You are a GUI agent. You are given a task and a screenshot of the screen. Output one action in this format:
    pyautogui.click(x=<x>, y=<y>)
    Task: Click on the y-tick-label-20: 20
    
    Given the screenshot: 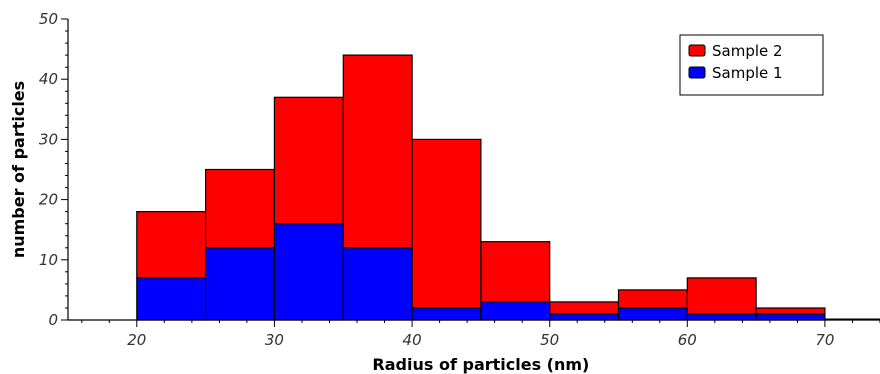 What is the action you would take?
    pyautogui.click(x=48, y=200)
    